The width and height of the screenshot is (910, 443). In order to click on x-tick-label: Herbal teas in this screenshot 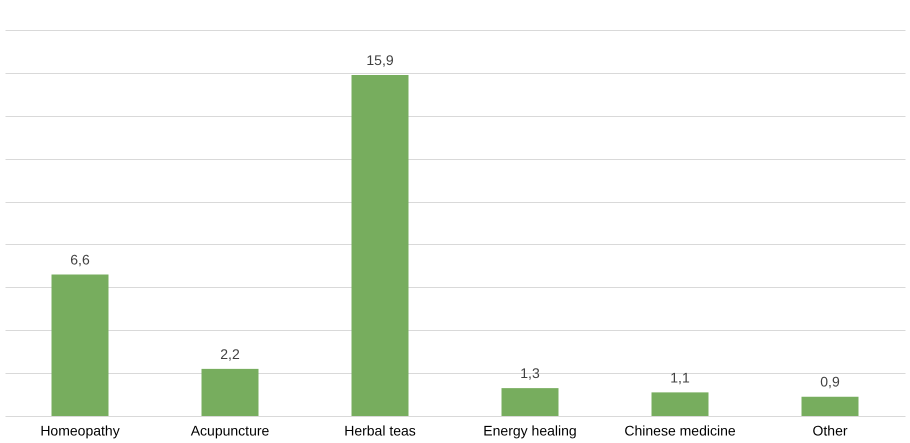, I will do `click(380, 430)`.